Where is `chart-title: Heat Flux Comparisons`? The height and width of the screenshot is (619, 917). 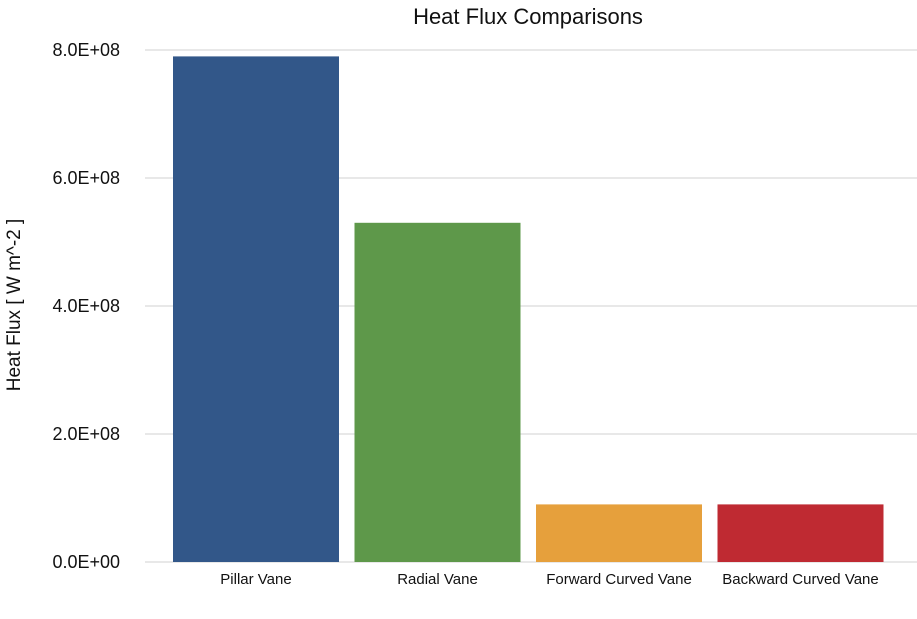
chart-title: Heat Flux Comparisons is located at coordinates (528, 16).